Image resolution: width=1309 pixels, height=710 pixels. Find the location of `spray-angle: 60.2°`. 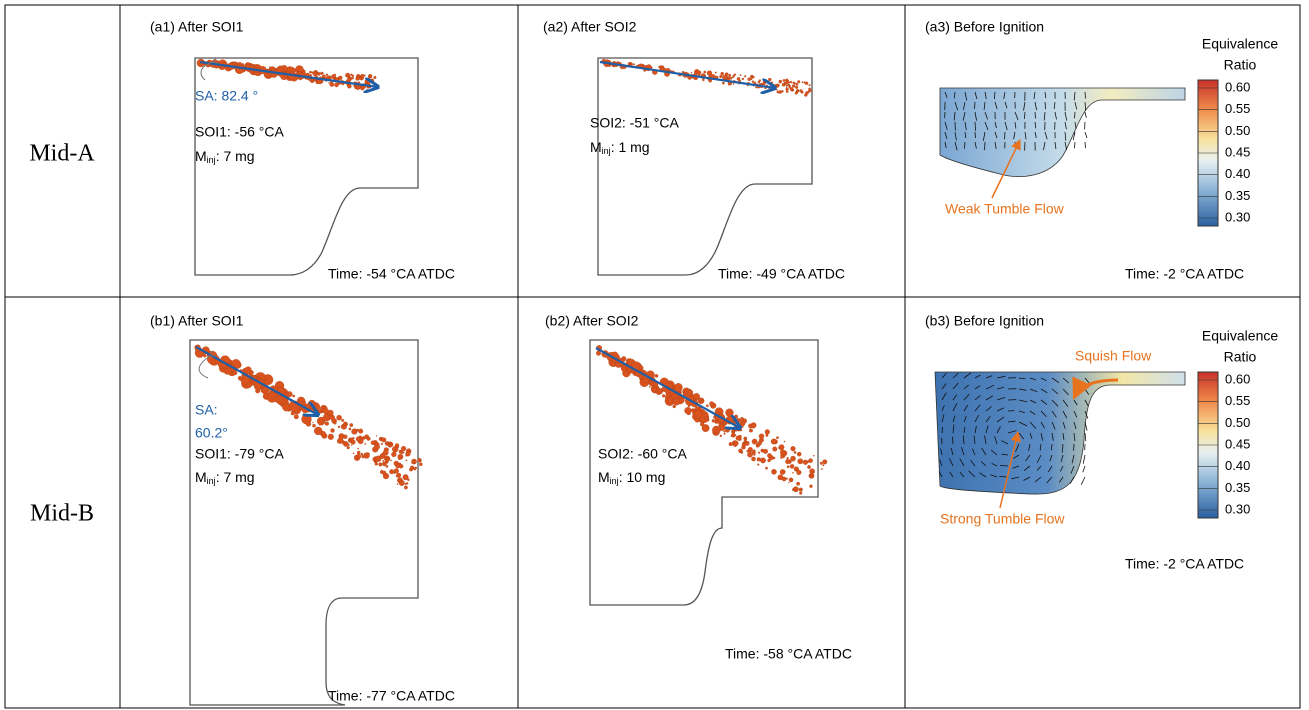

spray-angle: 60.2° is located at coordinates (211, 433).